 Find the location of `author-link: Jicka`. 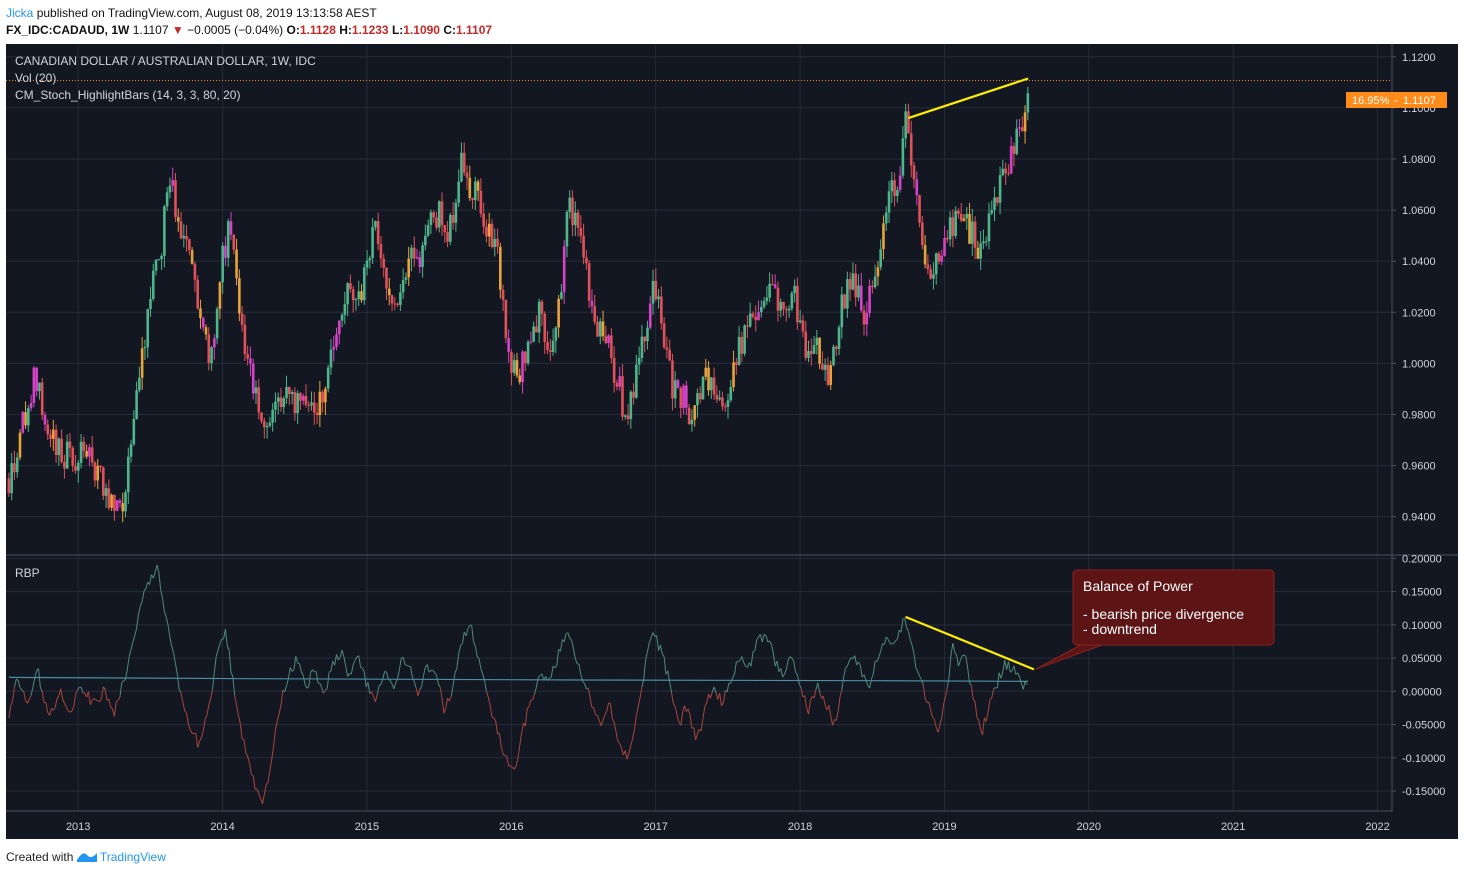

author-link: Jicka is located at coordinates (20, 13).